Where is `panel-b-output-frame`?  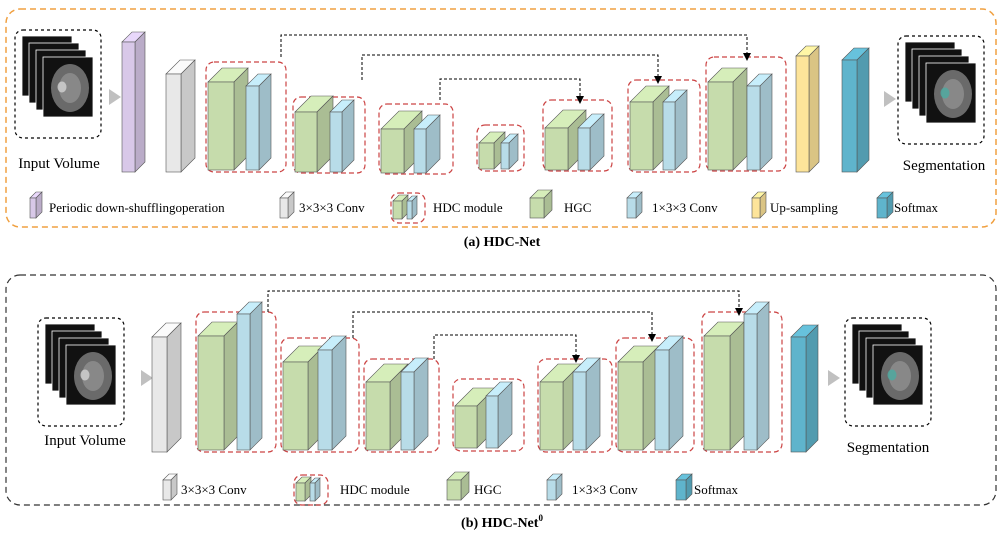 panel-b-output-frame is located at coordinates (888, 372).